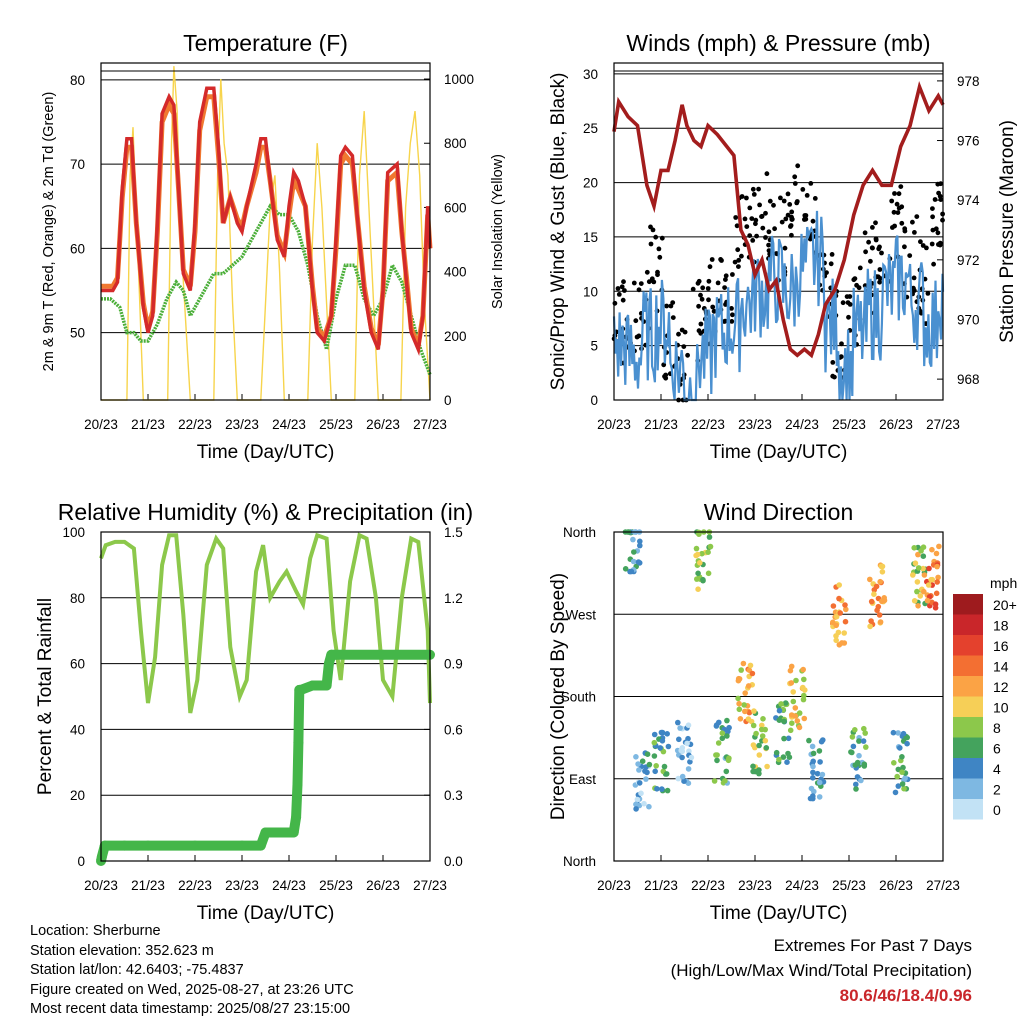 The width and height of the screenshot is (1024, 1024). What do you see at coordinates (448, 400) in the screenshot?
I see `y2-tick-label: 0` at bounding box center [448, 400].